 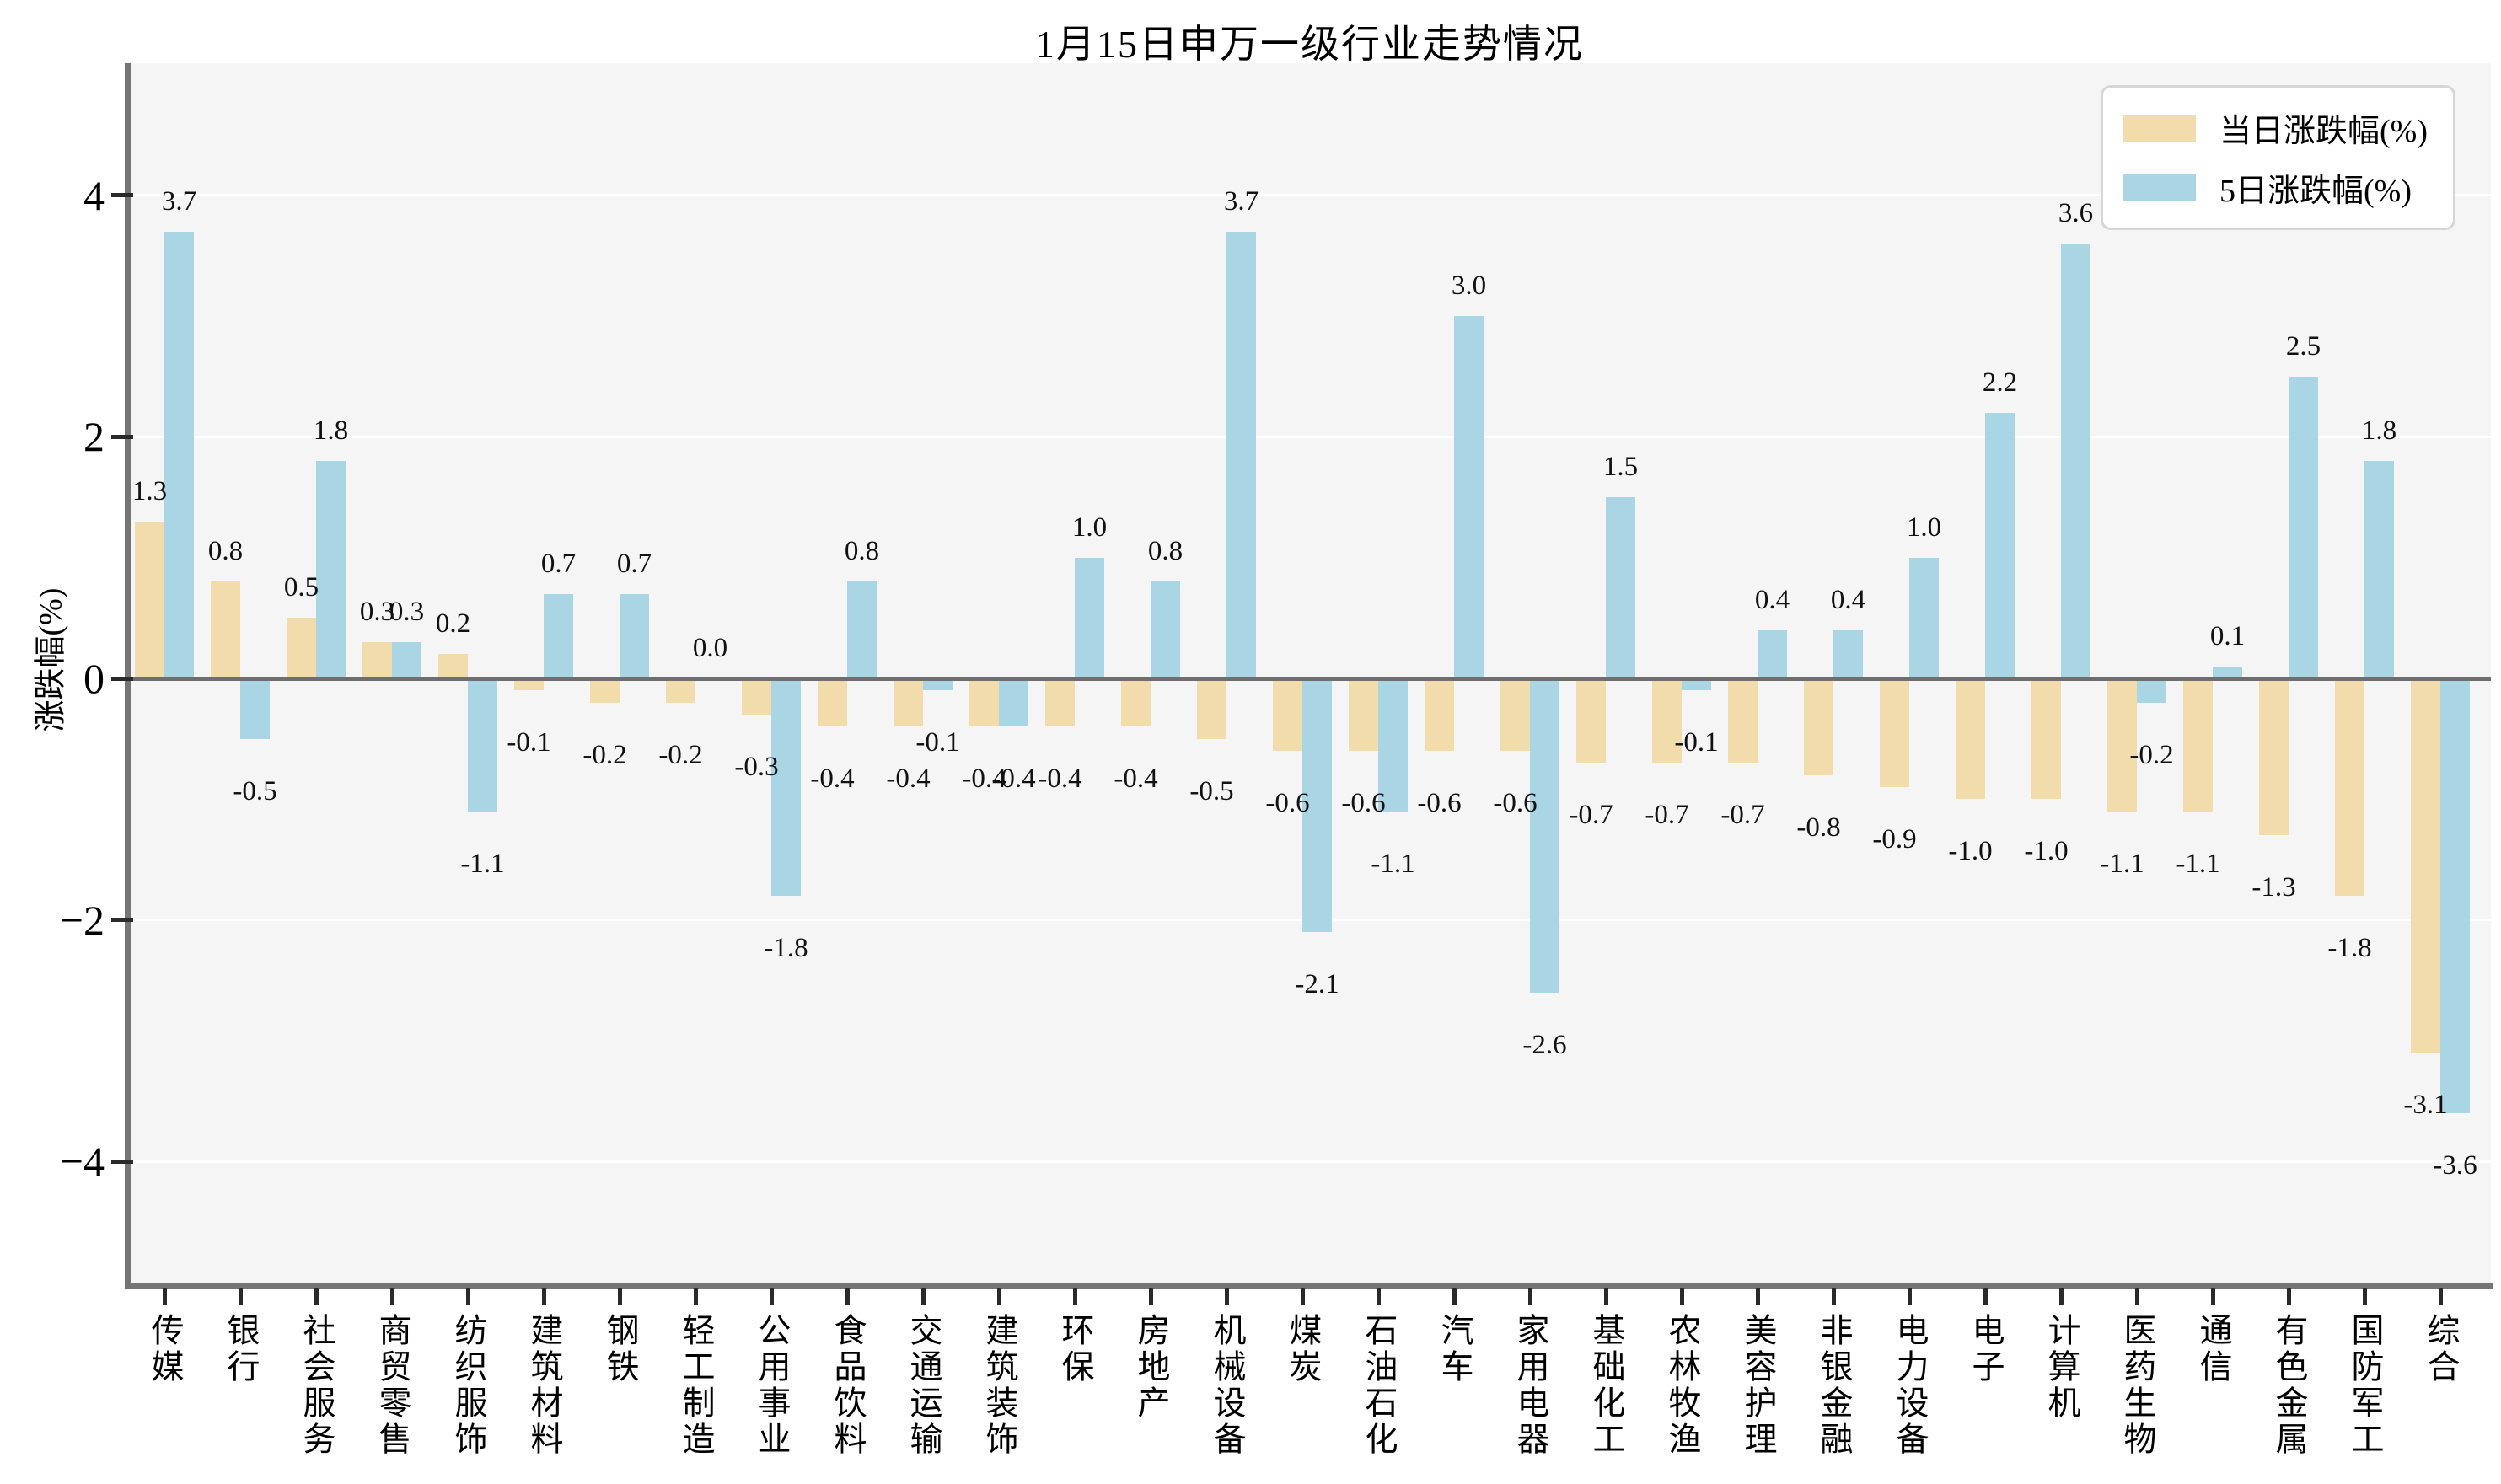 What do you see at coordinates (1075, 1349) in the screenshot?
I see `x-tick-label-环保: 环保` at bounding box center [1075, 1349].